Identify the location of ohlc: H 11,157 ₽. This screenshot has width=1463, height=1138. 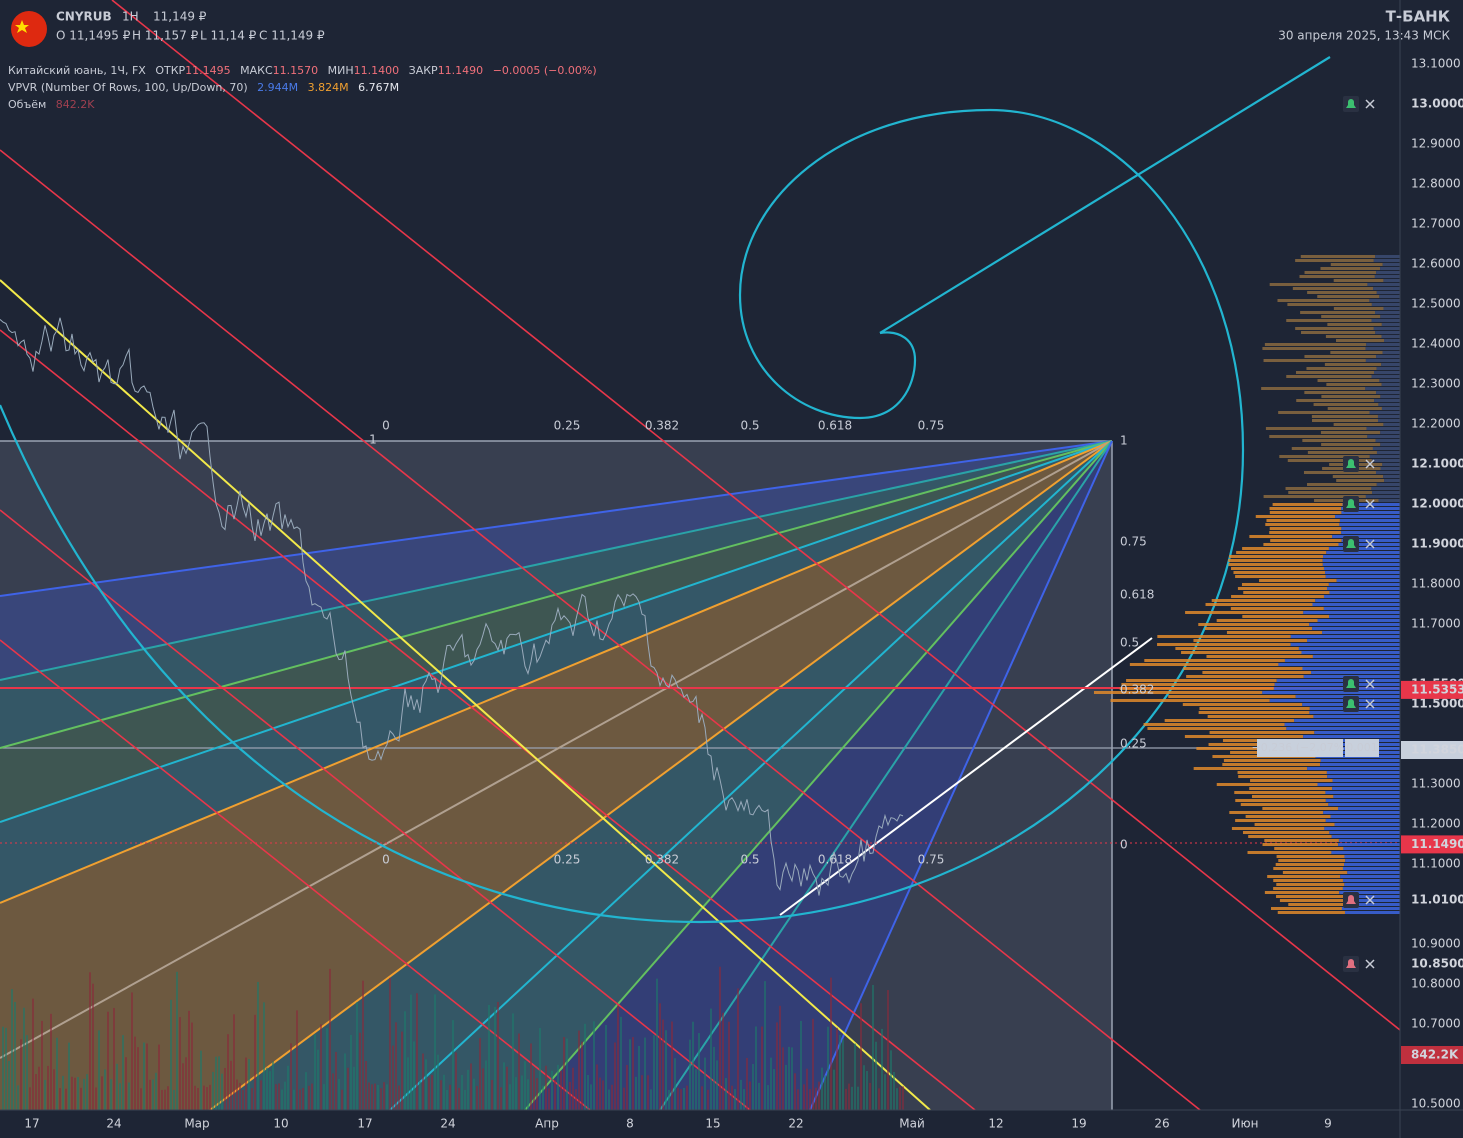
(165, 36).